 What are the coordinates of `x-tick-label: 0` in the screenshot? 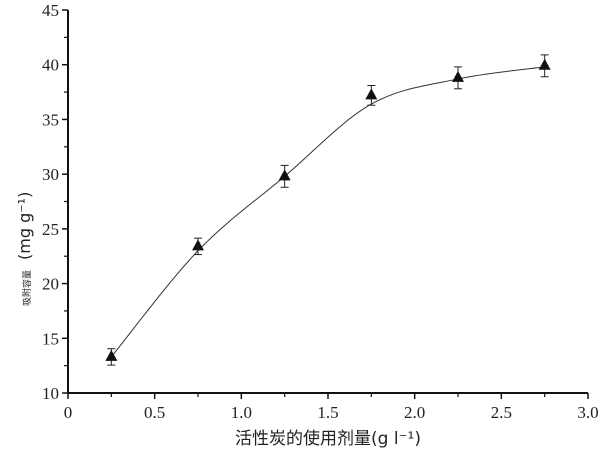 It's located at (68, 412).